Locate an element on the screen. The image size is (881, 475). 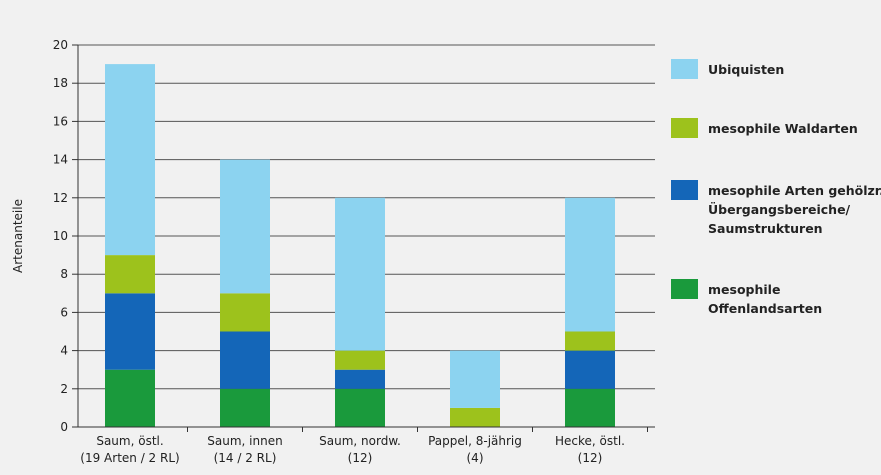
x-category-label-line: (14 / 2 RL) is located at coordinates (245, 458).